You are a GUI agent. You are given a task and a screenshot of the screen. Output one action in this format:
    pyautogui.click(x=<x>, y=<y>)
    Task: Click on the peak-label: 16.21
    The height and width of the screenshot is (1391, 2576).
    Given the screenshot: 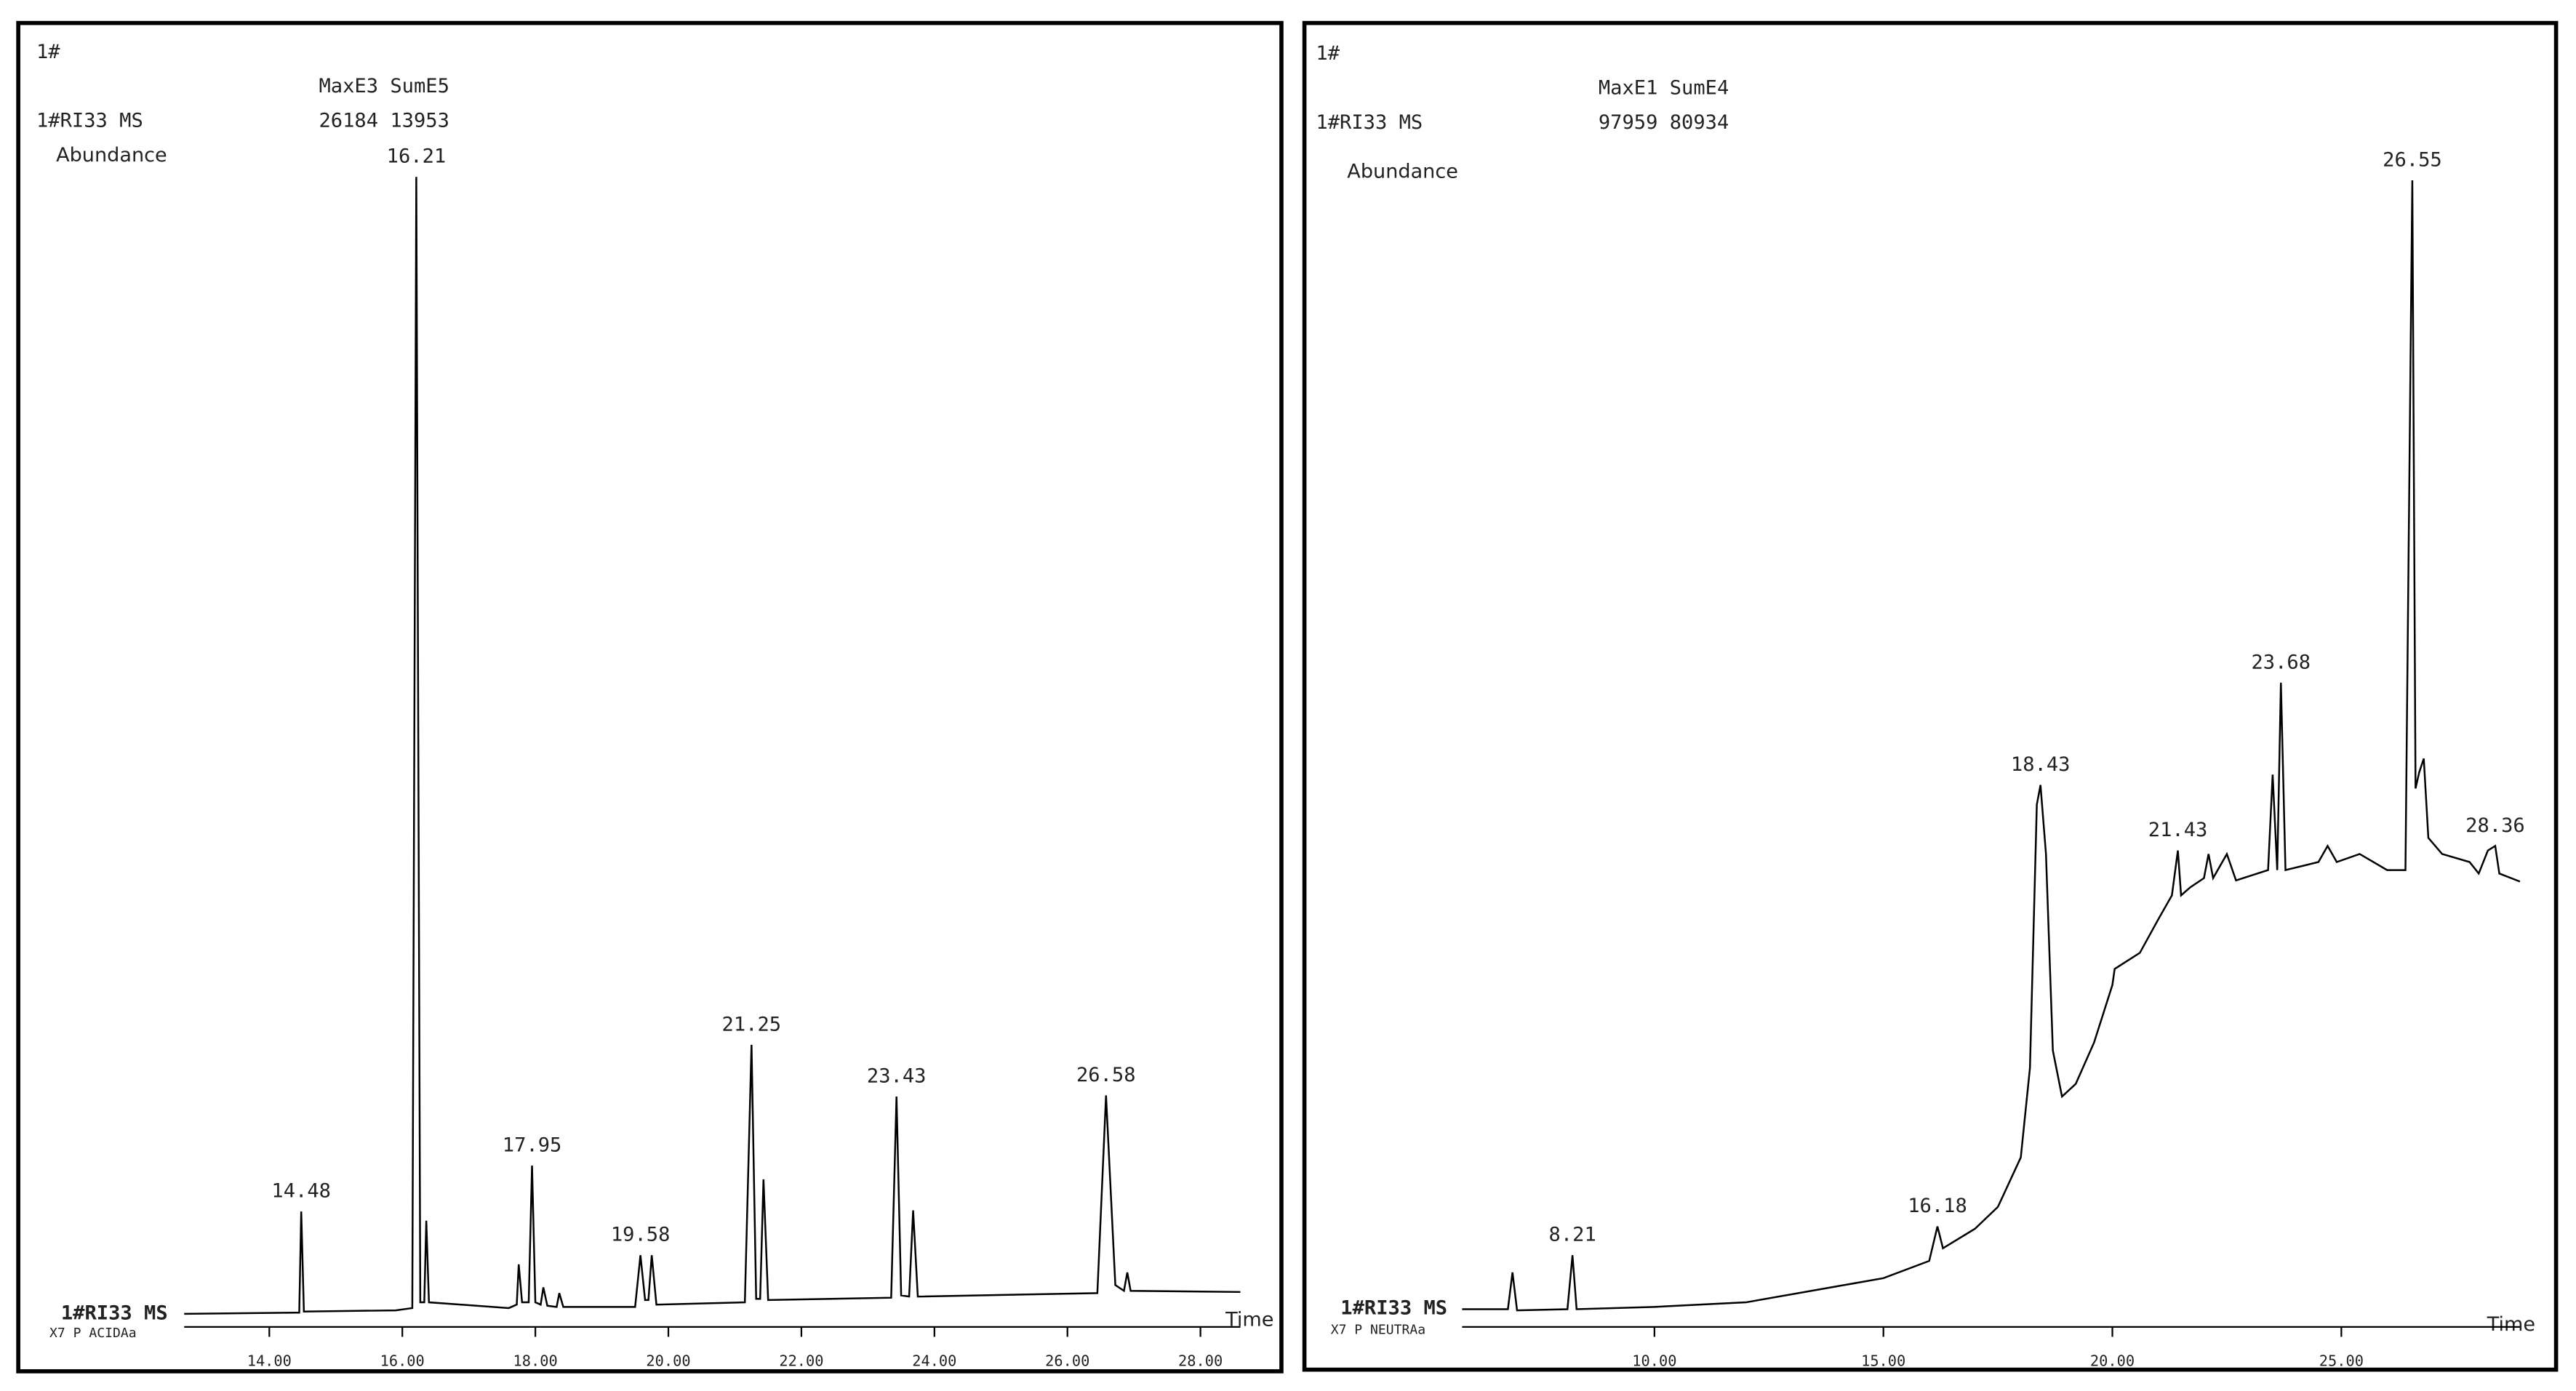 What is the action you would take?
    pyautogui.click(x=417, y=156)
    